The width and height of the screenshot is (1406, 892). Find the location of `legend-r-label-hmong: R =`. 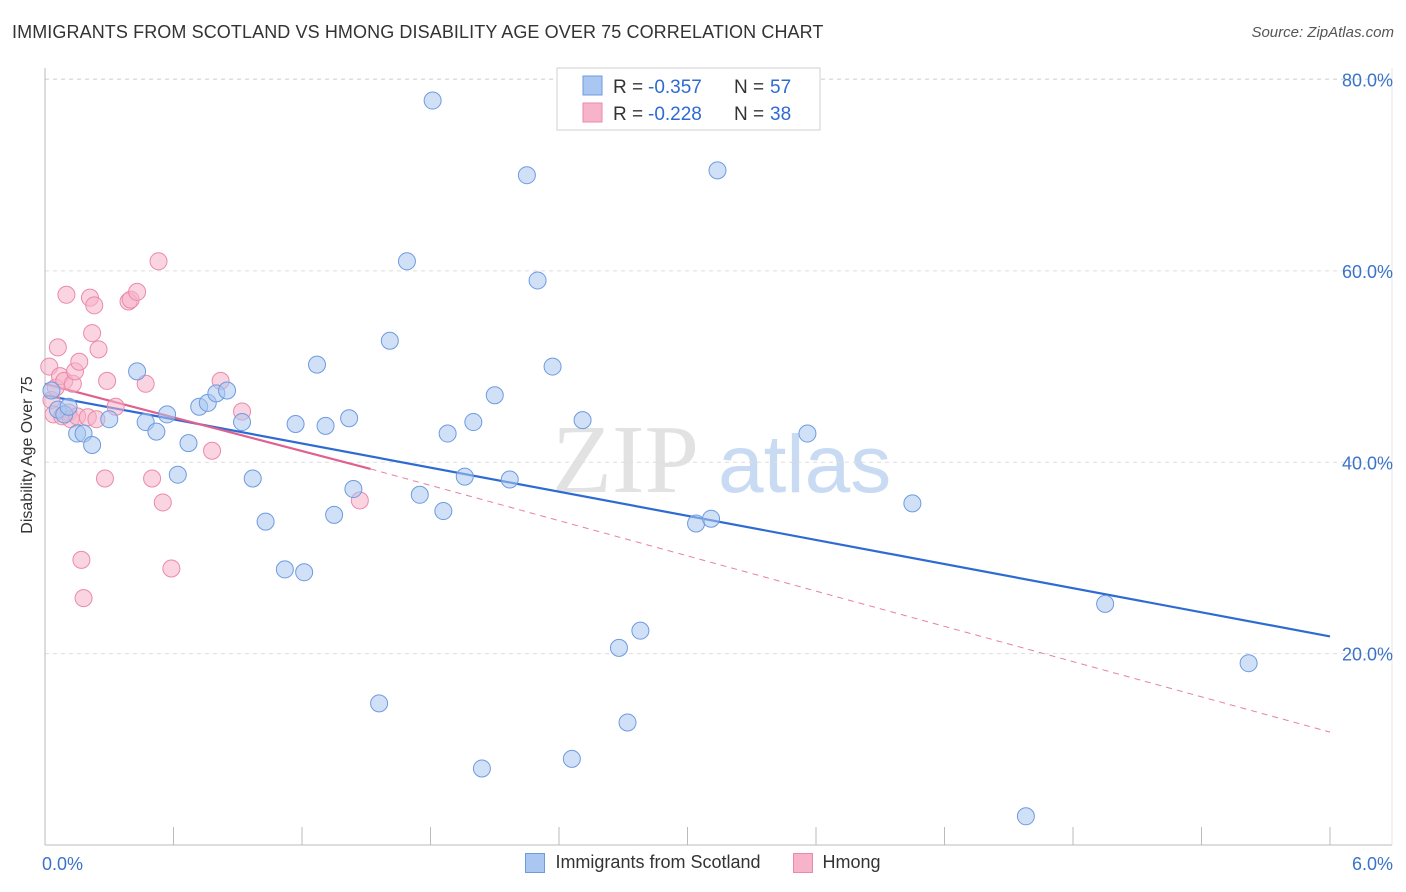

legend-r-label-hmong: R = is located at coordinates (628, 114).